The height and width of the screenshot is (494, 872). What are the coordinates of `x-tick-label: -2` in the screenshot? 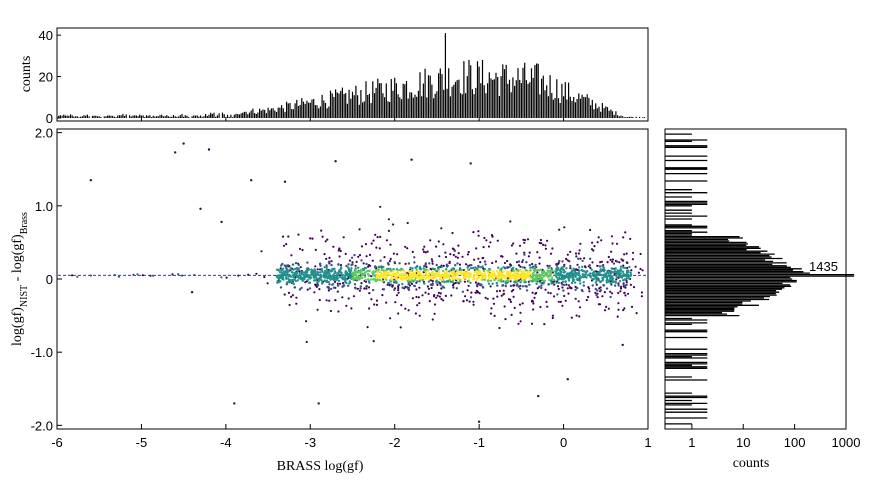 It's located at (395, 442).